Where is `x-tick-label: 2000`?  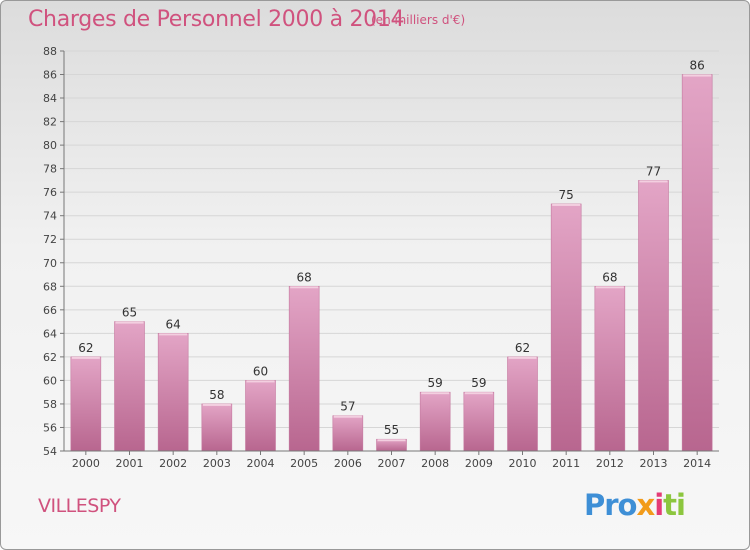
x-tick-label: 2000 is located at coordinates (86, 463).